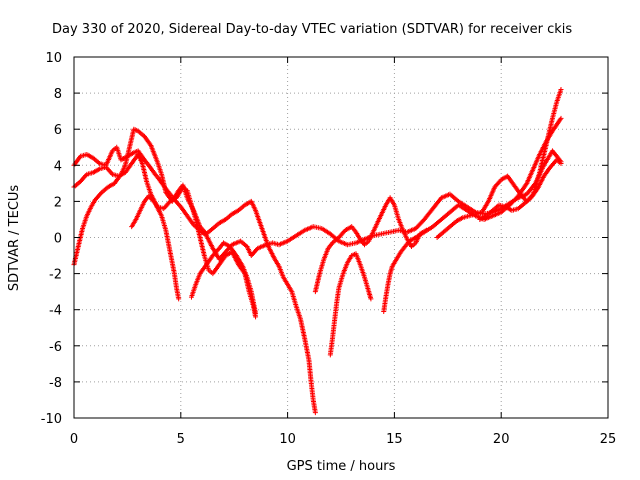  Describe the element at coordinates (608, 439) in the screenshot. I see `x-tick-label: 25` at that location.